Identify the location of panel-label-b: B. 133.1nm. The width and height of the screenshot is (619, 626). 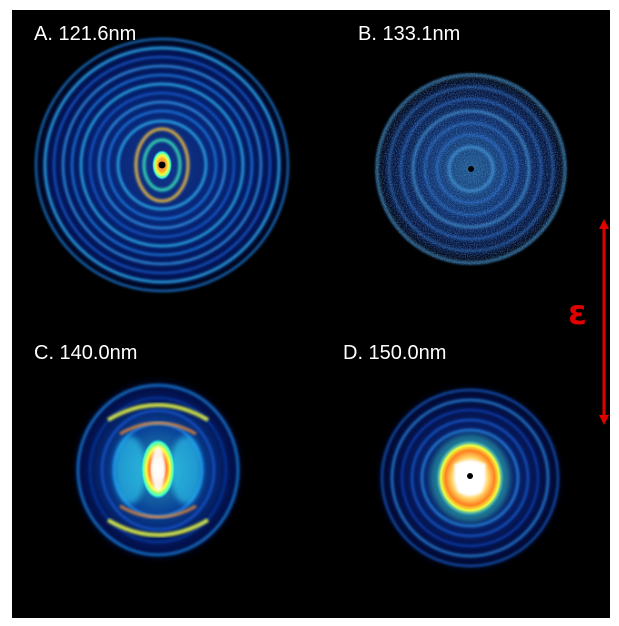
(409, 34).